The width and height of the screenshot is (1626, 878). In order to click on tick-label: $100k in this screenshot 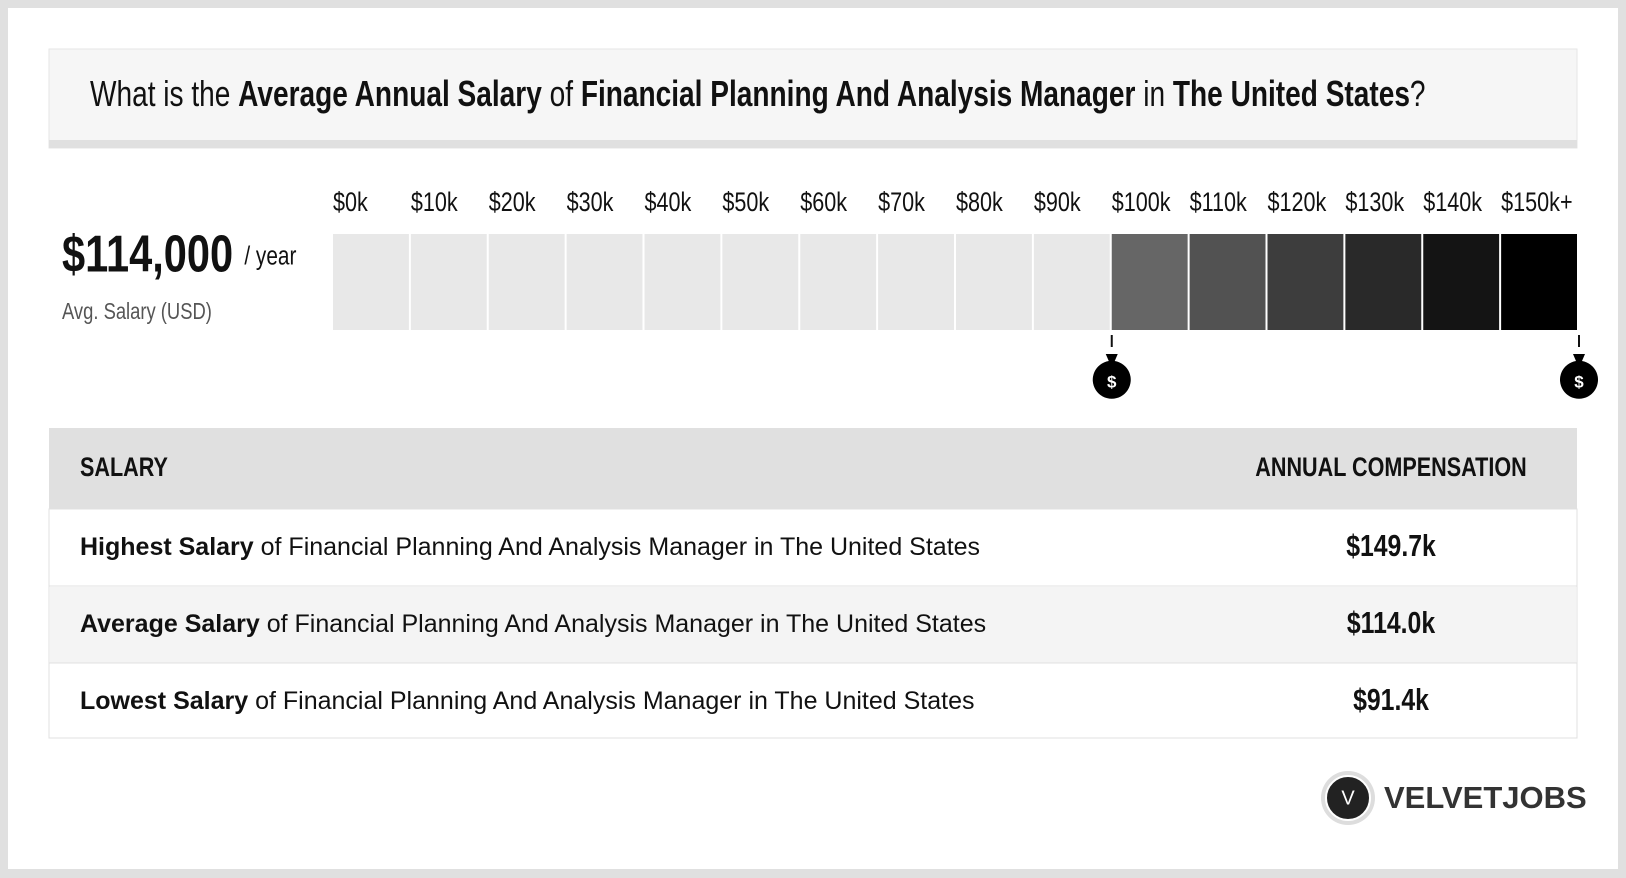, I will do `click(1142, 203)`.